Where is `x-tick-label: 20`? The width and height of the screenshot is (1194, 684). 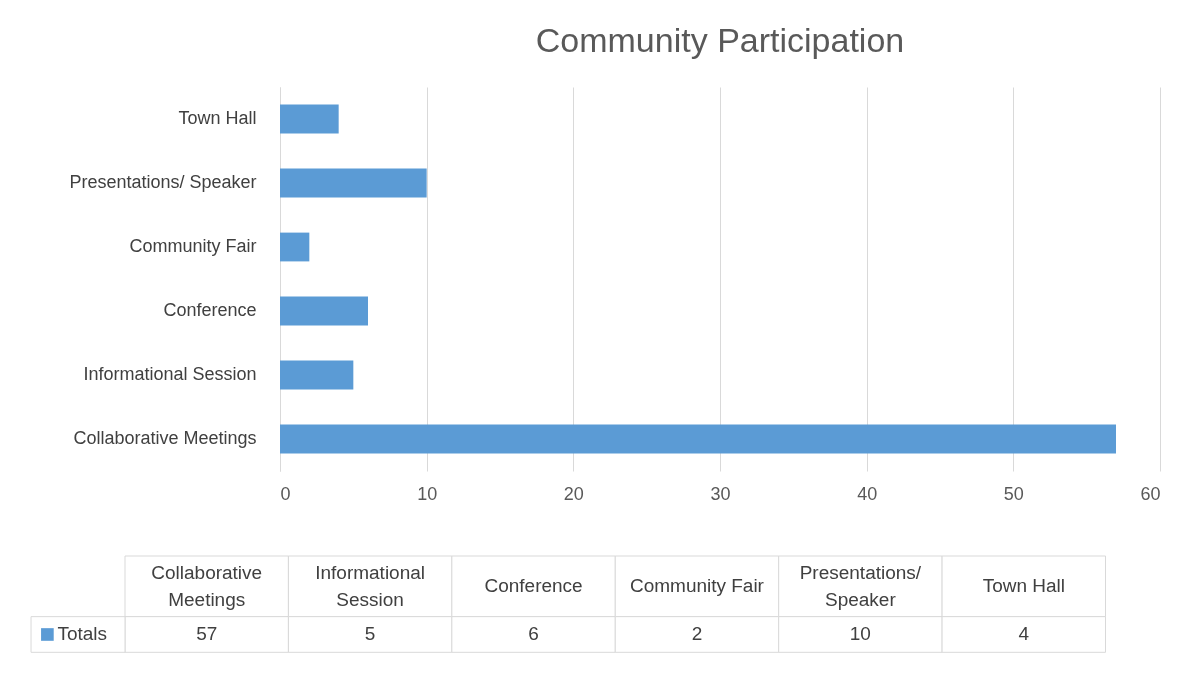 x-tick-label: 20 is located at coordinates (573, 493).